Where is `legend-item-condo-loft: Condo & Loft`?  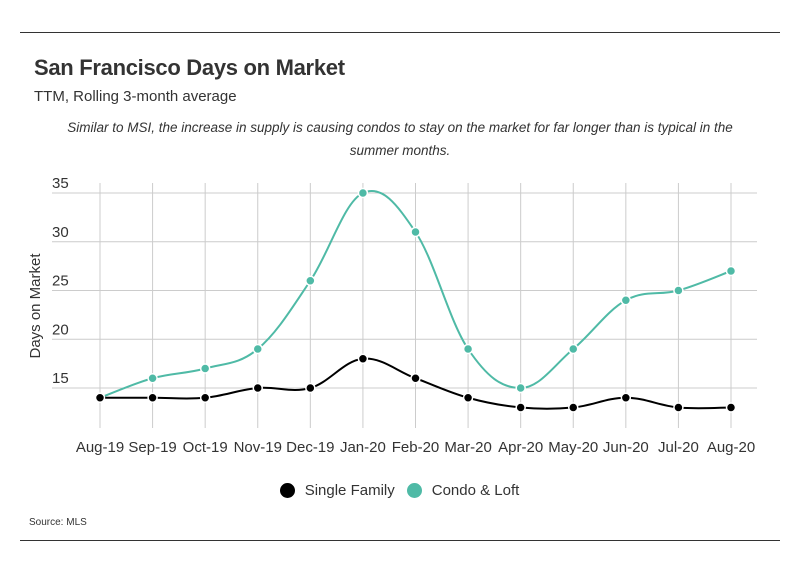 legend-item-condo-loft: Condo & Loft is located at coordinates (463, 490).